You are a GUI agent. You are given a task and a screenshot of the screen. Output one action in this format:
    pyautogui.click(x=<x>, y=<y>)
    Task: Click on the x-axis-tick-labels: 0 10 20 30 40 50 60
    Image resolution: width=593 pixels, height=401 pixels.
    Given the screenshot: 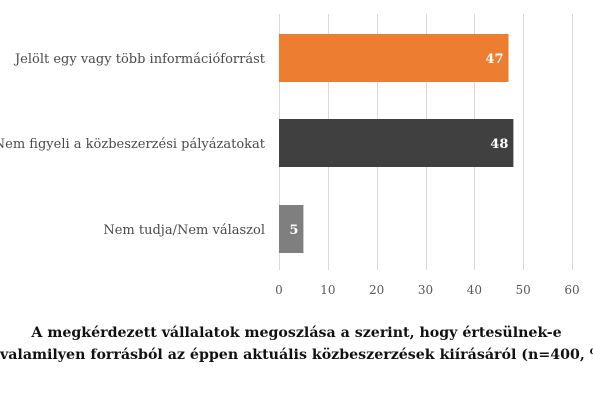 What is the action you would take?
    pyautogui.click(x=427, y=290)
    